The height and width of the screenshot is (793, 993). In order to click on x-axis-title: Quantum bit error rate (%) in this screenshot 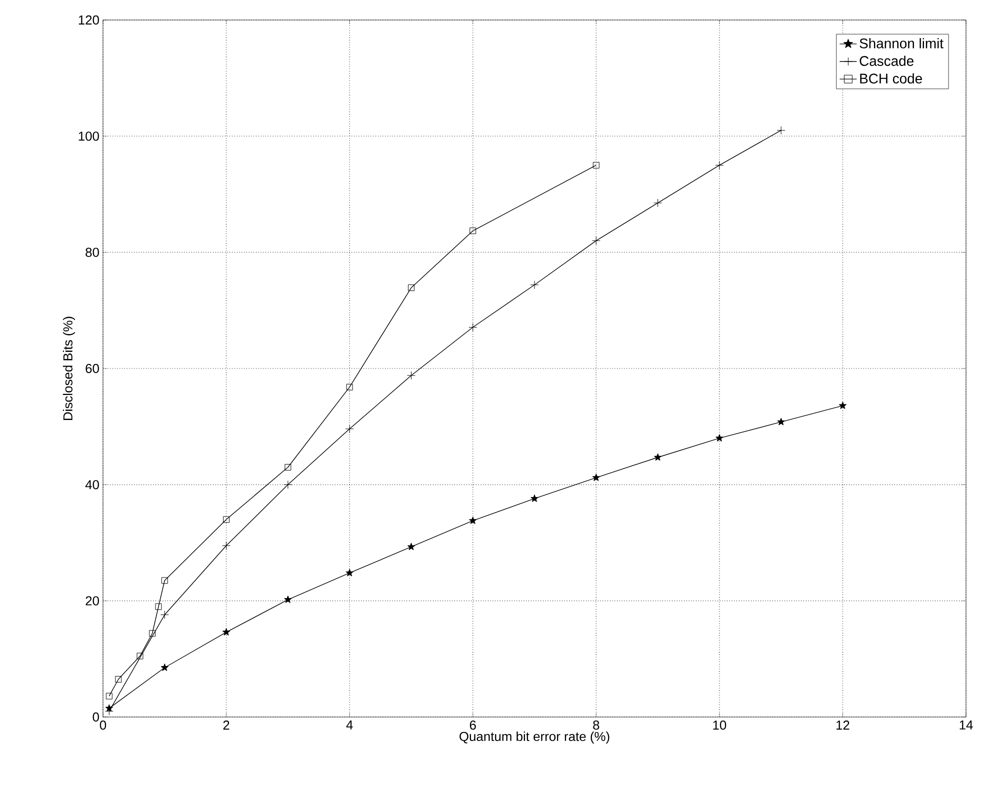, I will do `click(535, 738)`.